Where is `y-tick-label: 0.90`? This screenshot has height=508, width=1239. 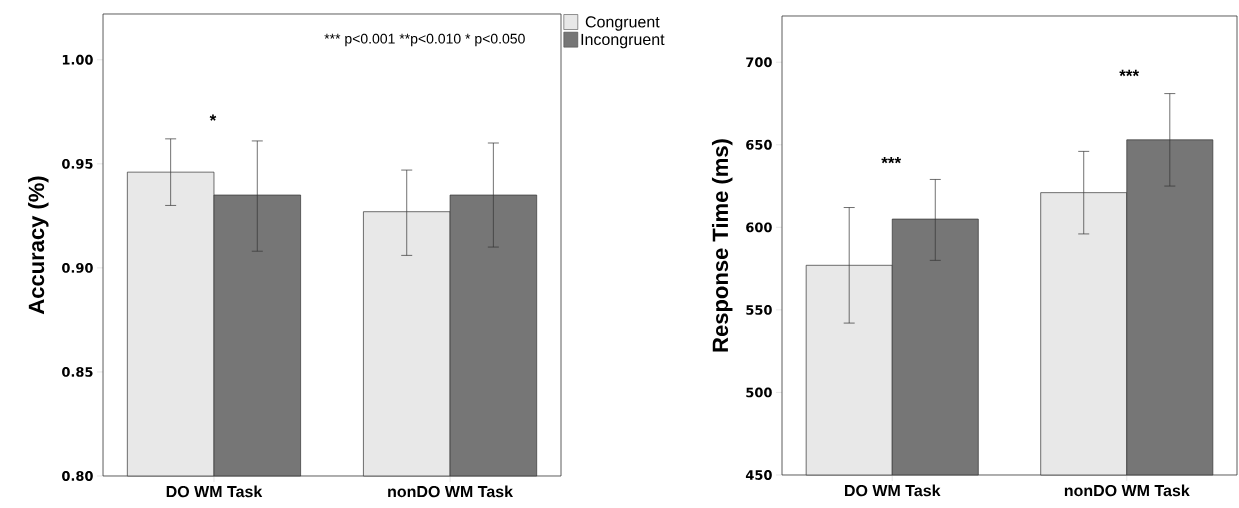 y-tick-label: 0.90 is located at coordinates (77, 267).